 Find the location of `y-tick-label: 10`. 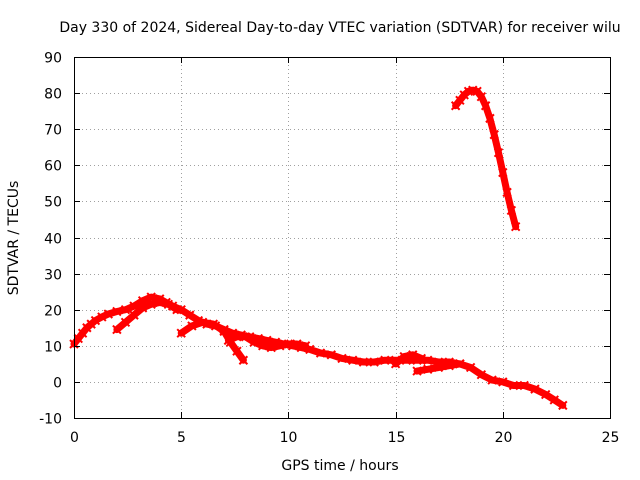

y-tick-label: 10 is located at coordinates (53, 348).